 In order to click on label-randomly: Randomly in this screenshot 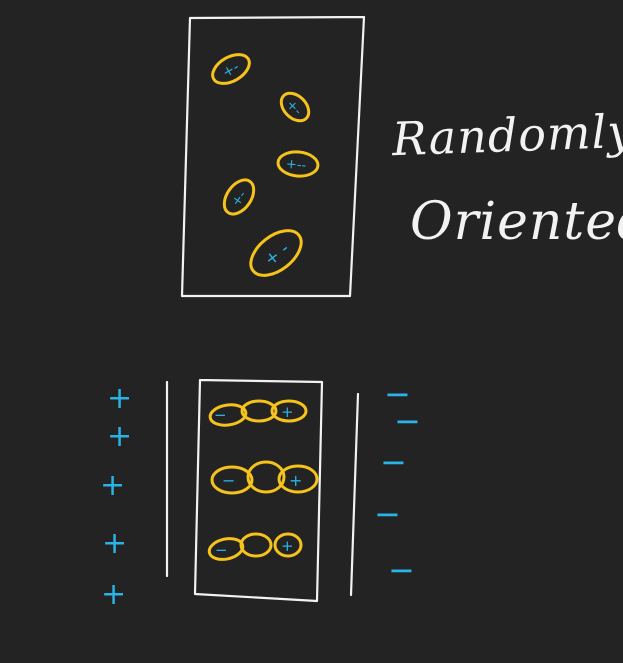, I will do `click(507, 135)`.